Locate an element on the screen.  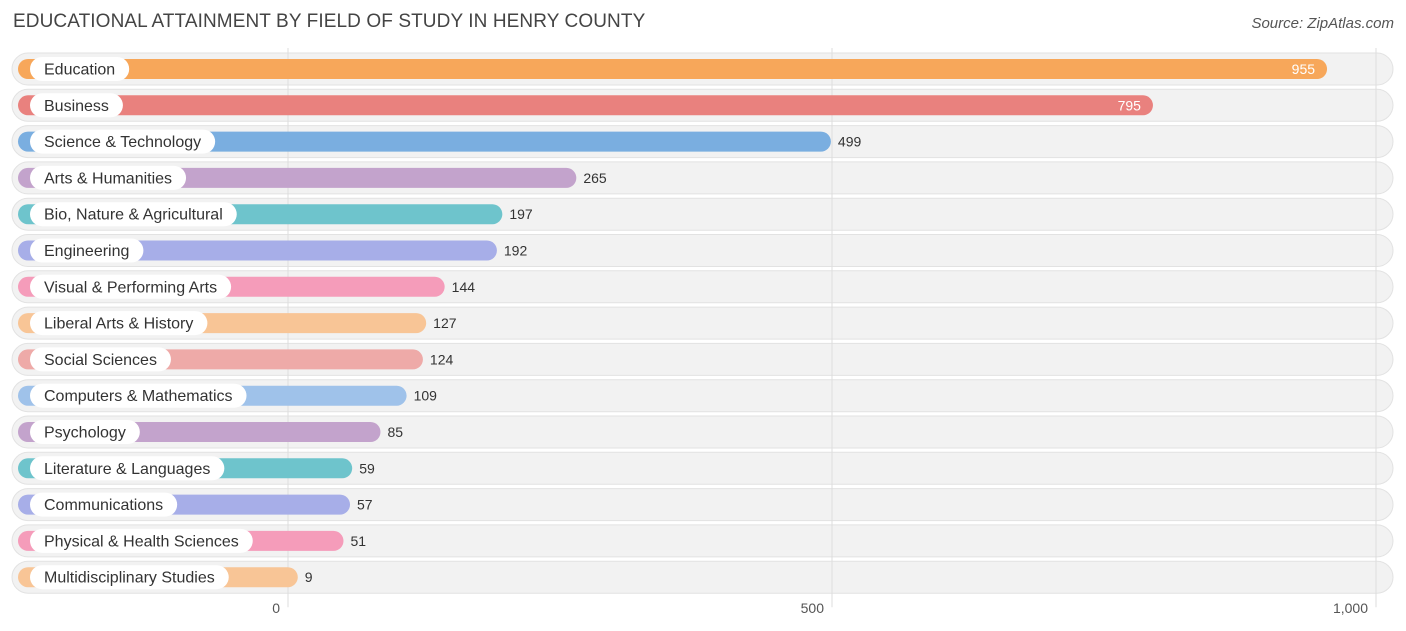
value-label: 127 is located at coordinates (445, 323).